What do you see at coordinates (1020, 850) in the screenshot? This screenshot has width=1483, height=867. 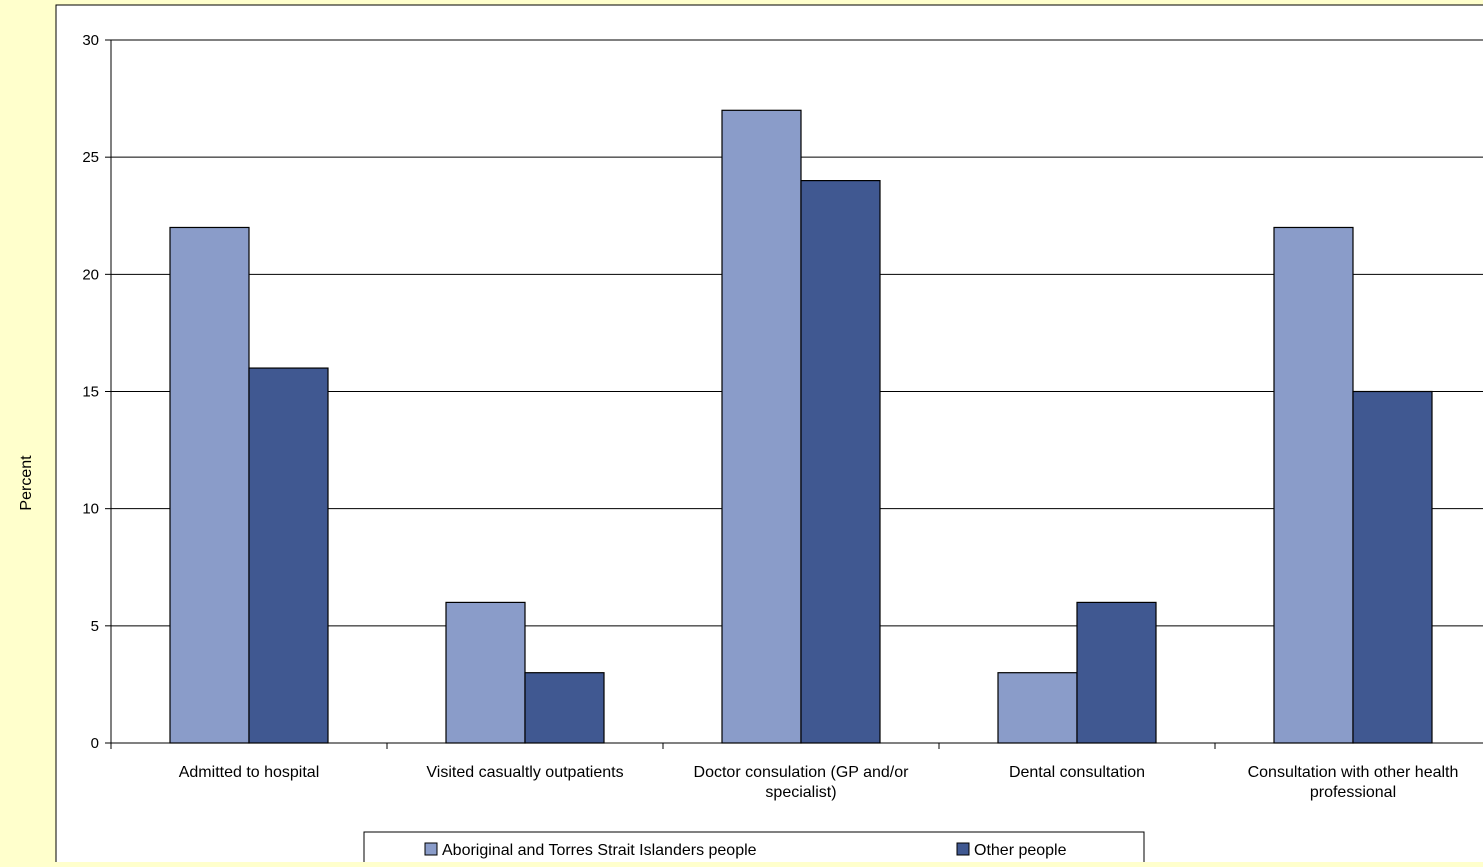 I see `legend-label: Other people` at bounding box center [1020, 850].